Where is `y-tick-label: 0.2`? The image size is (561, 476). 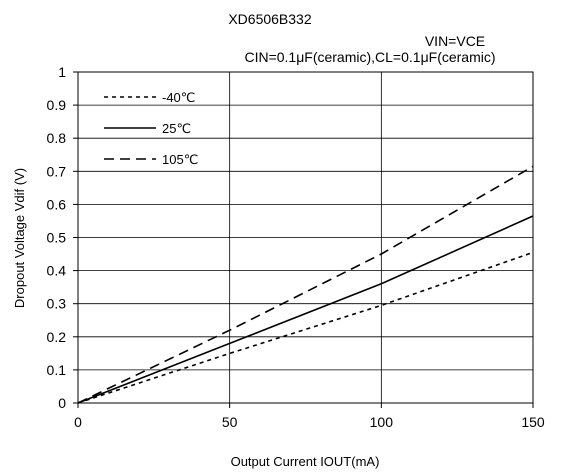
y-tick-label: 0.2 is located at coordinates (57, 337).